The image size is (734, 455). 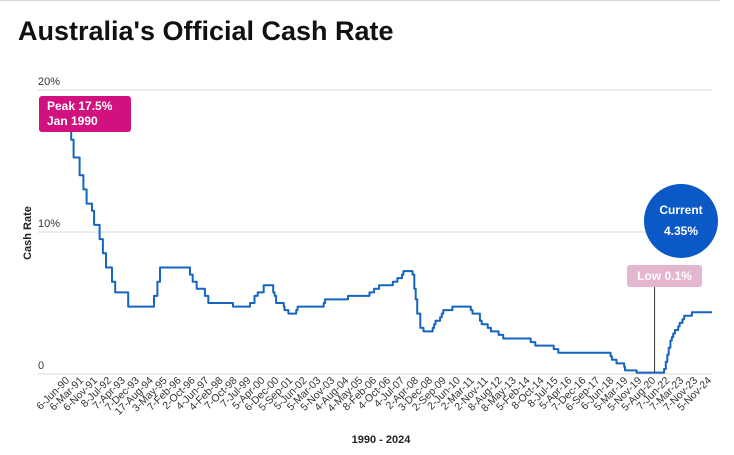 I want to click on peak-annotation: Peak 17.5% Jan 1990, so click(x=85, y=114).